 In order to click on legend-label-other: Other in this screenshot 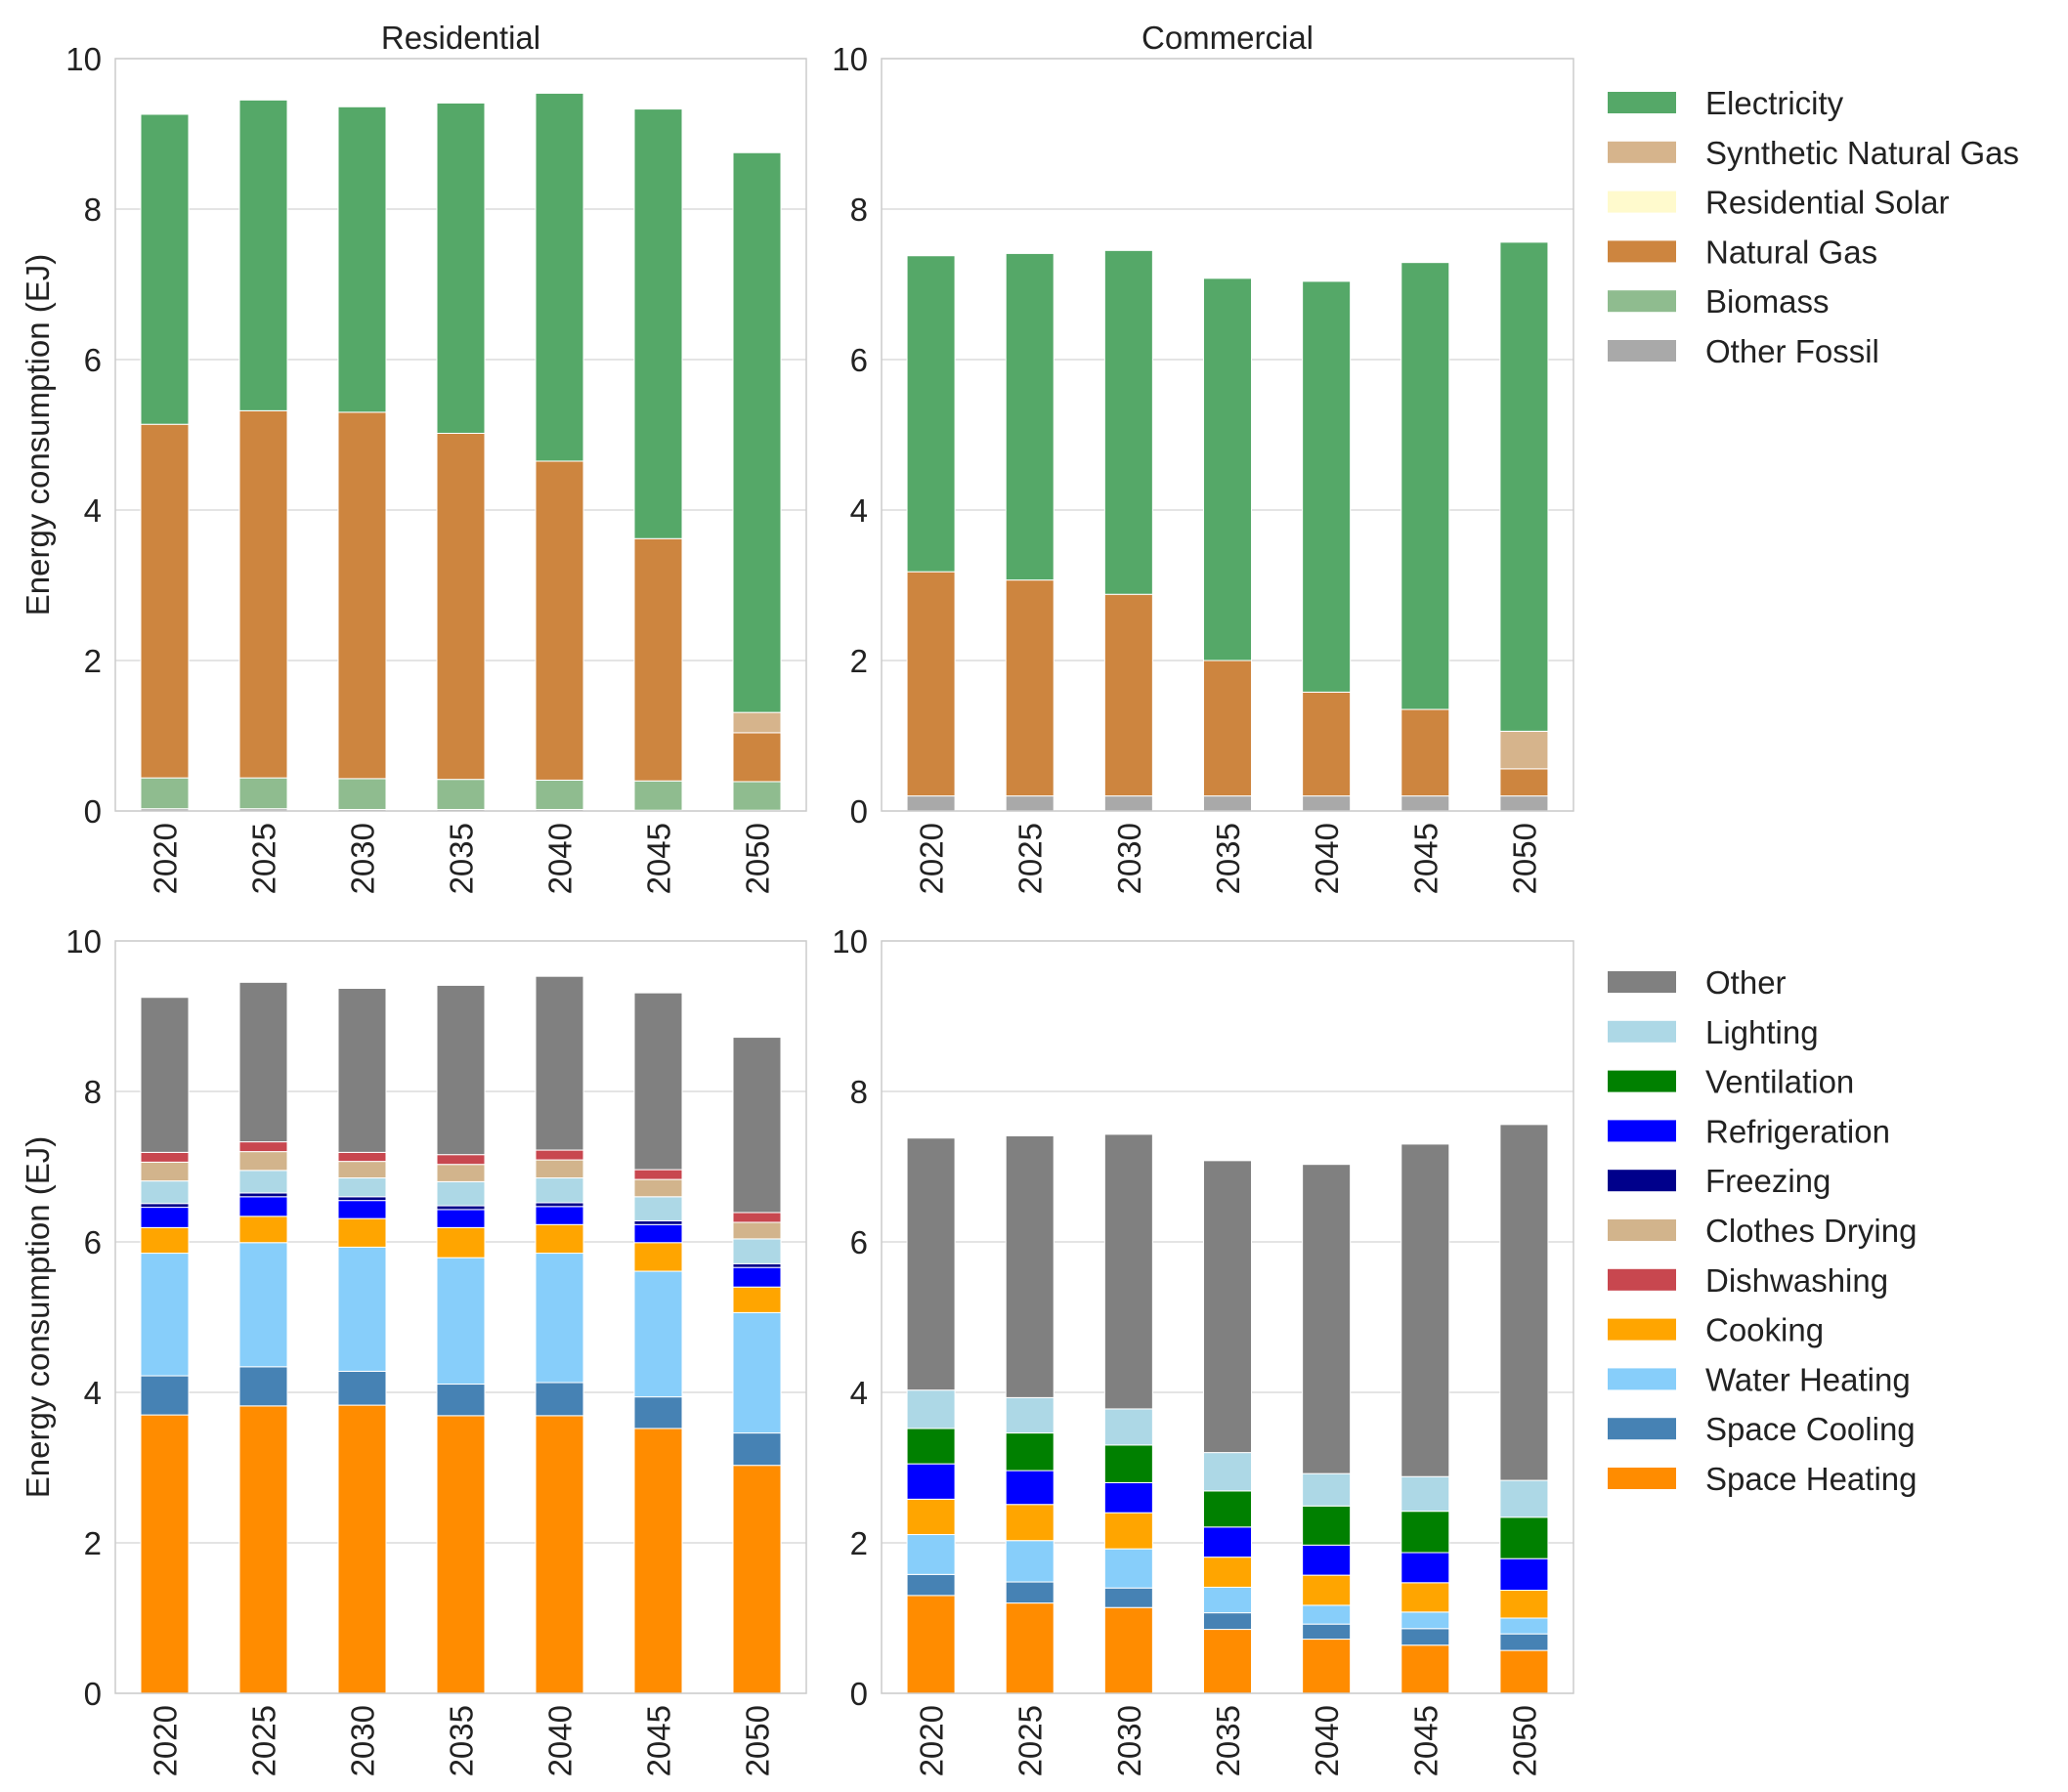, I will do `click(1746, 982)`.